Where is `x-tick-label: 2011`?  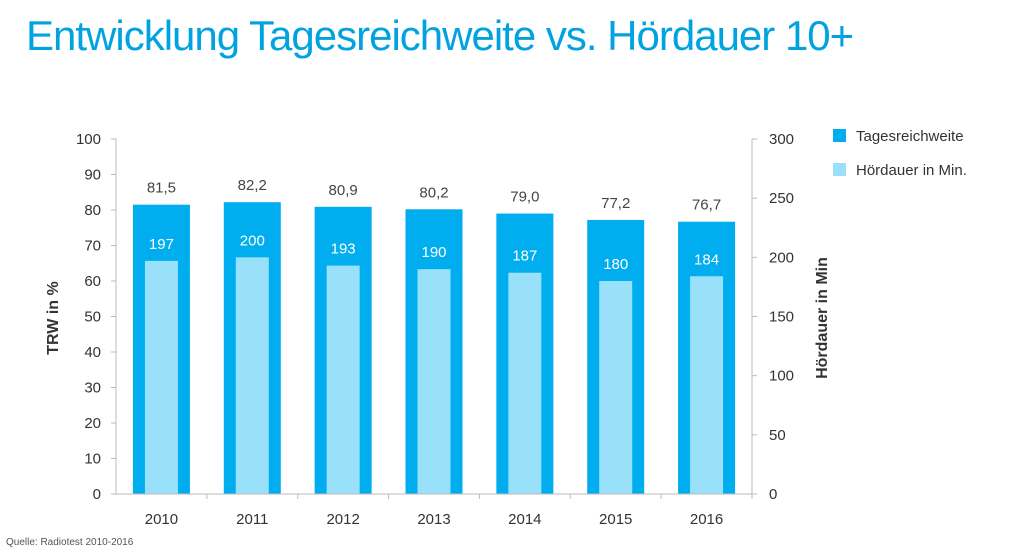 x-tick-label: 2011 is located at coordinates (252, 519).